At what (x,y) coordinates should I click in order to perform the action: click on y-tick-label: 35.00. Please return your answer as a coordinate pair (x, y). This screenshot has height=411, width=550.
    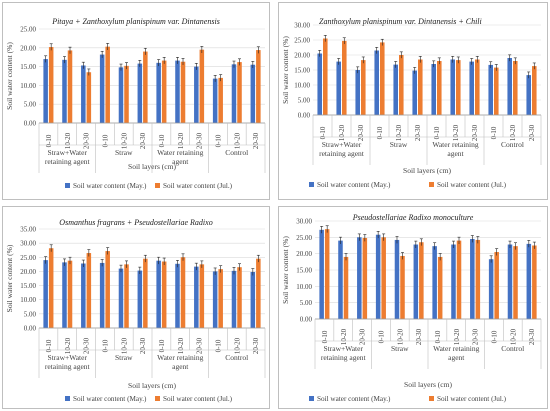
    Looking at the image, I should click on (28, 230).